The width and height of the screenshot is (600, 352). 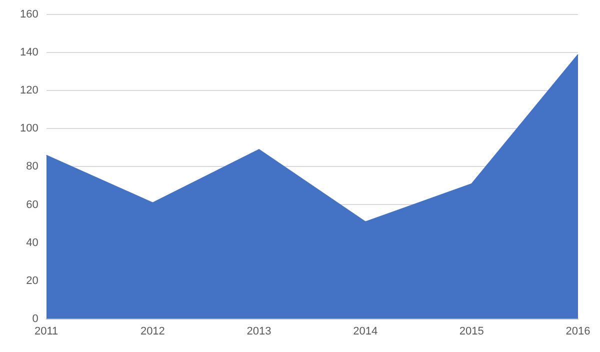 What do you see at coordinates (152, 331) in the screenshot?
I see `x-tick-label: 2012` at bounding box center [152, 331].